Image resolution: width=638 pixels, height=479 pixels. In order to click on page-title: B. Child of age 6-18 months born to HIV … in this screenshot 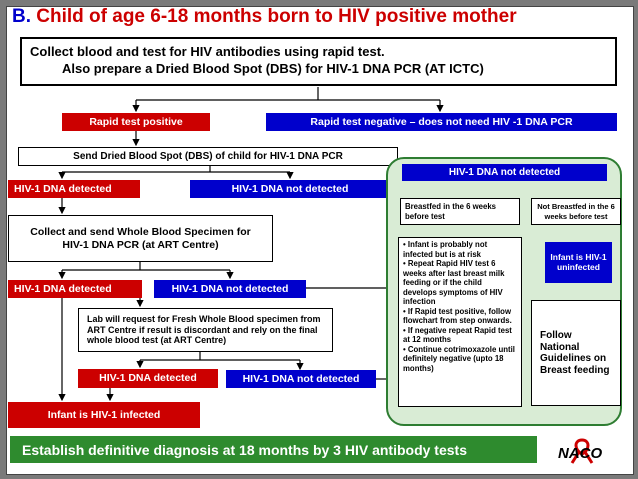, I will do `click(264, 17)`.